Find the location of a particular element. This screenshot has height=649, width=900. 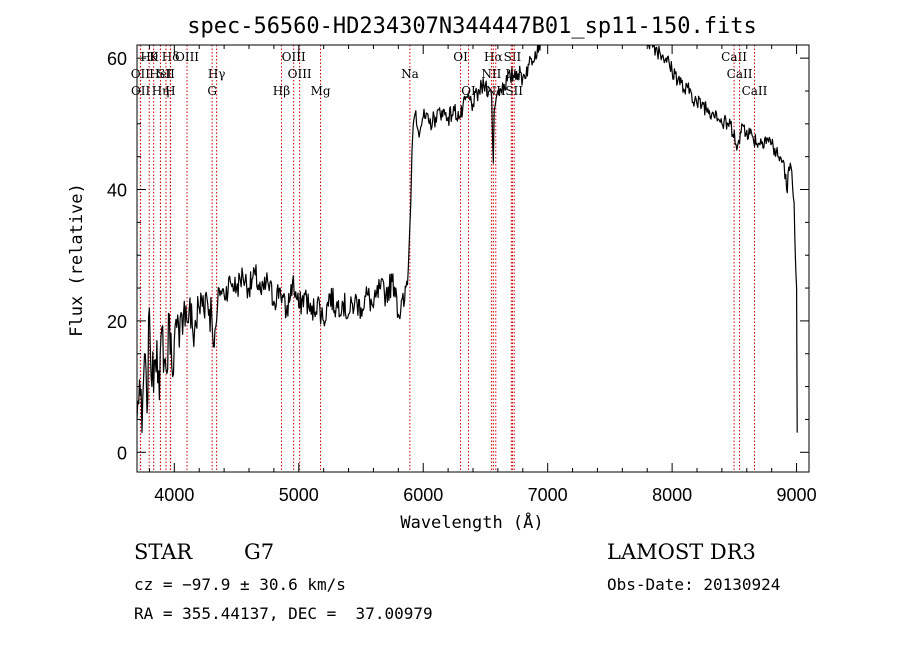

line-marker-label: Hα is located at coordinates (493, 57).